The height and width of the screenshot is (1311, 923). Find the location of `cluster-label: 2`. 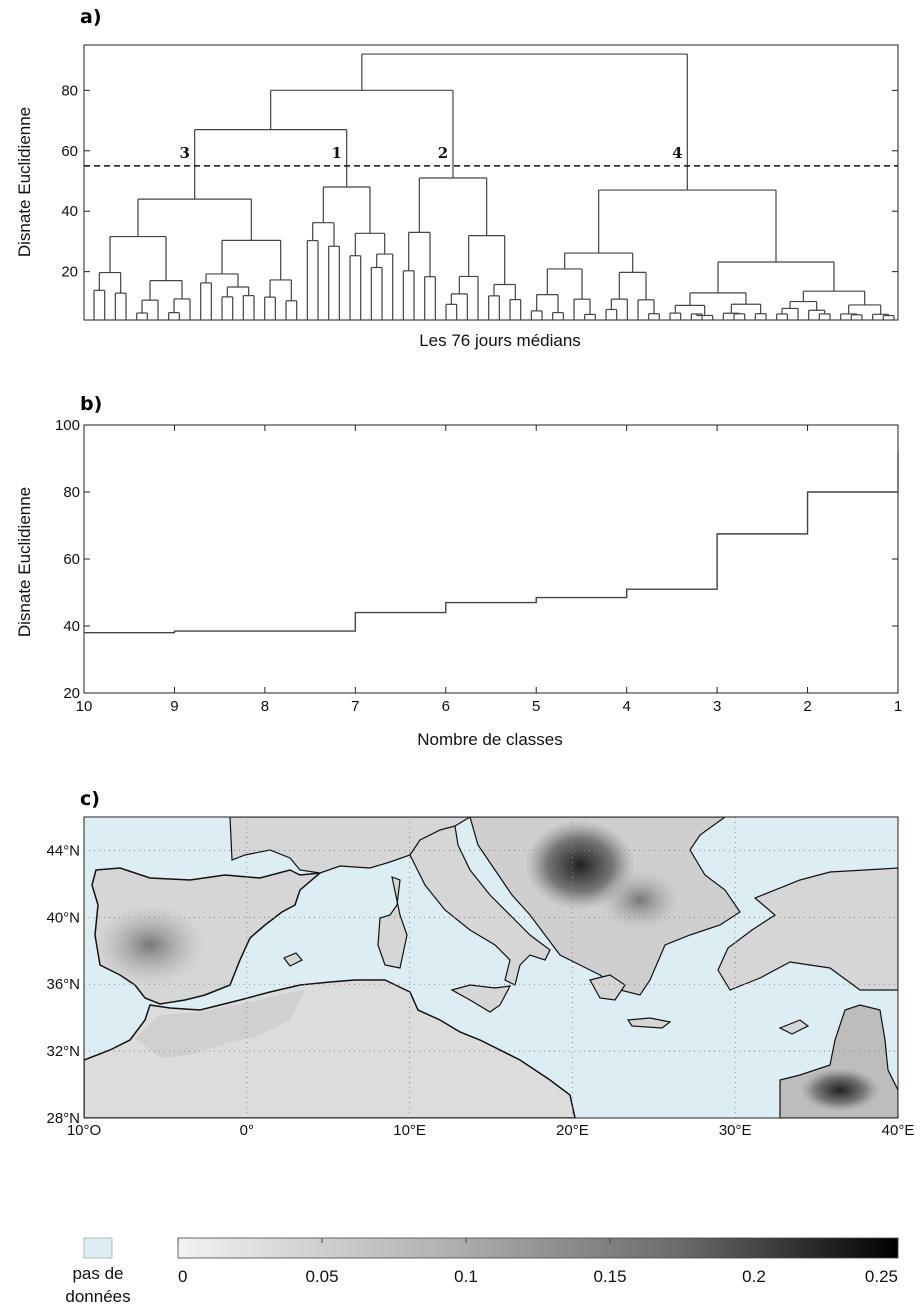

cluster-label: 2 is located at coordinates (443, 153).